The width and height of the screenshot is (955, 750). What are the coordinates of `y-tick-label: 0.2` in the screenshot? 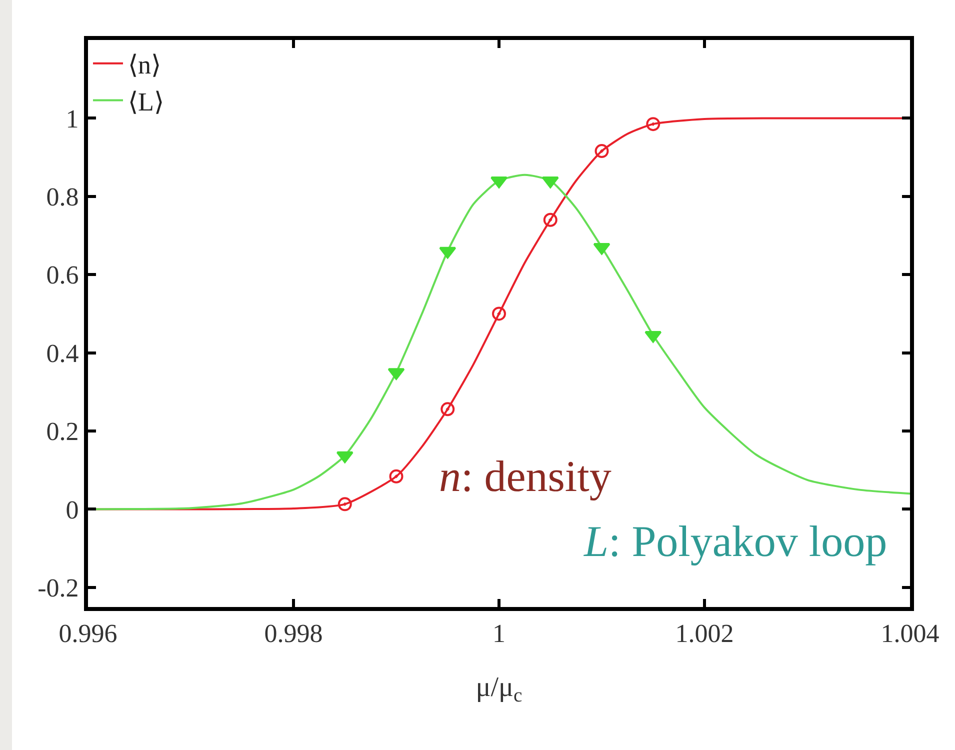 It's located at (62, 431).